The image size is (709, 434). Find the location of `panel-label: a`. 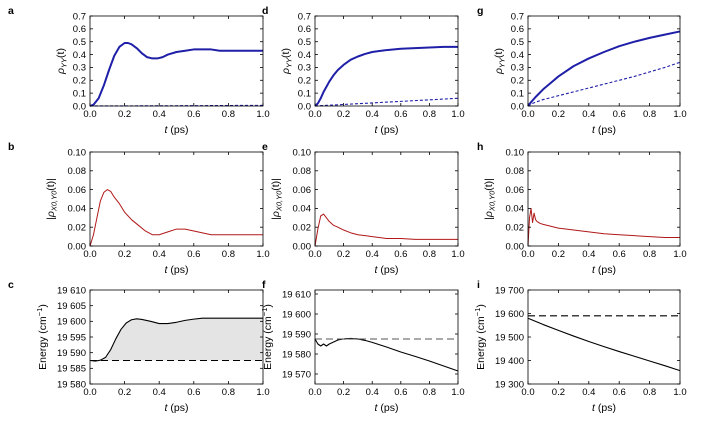

panel-label: a is located at coordinates (11, 11).